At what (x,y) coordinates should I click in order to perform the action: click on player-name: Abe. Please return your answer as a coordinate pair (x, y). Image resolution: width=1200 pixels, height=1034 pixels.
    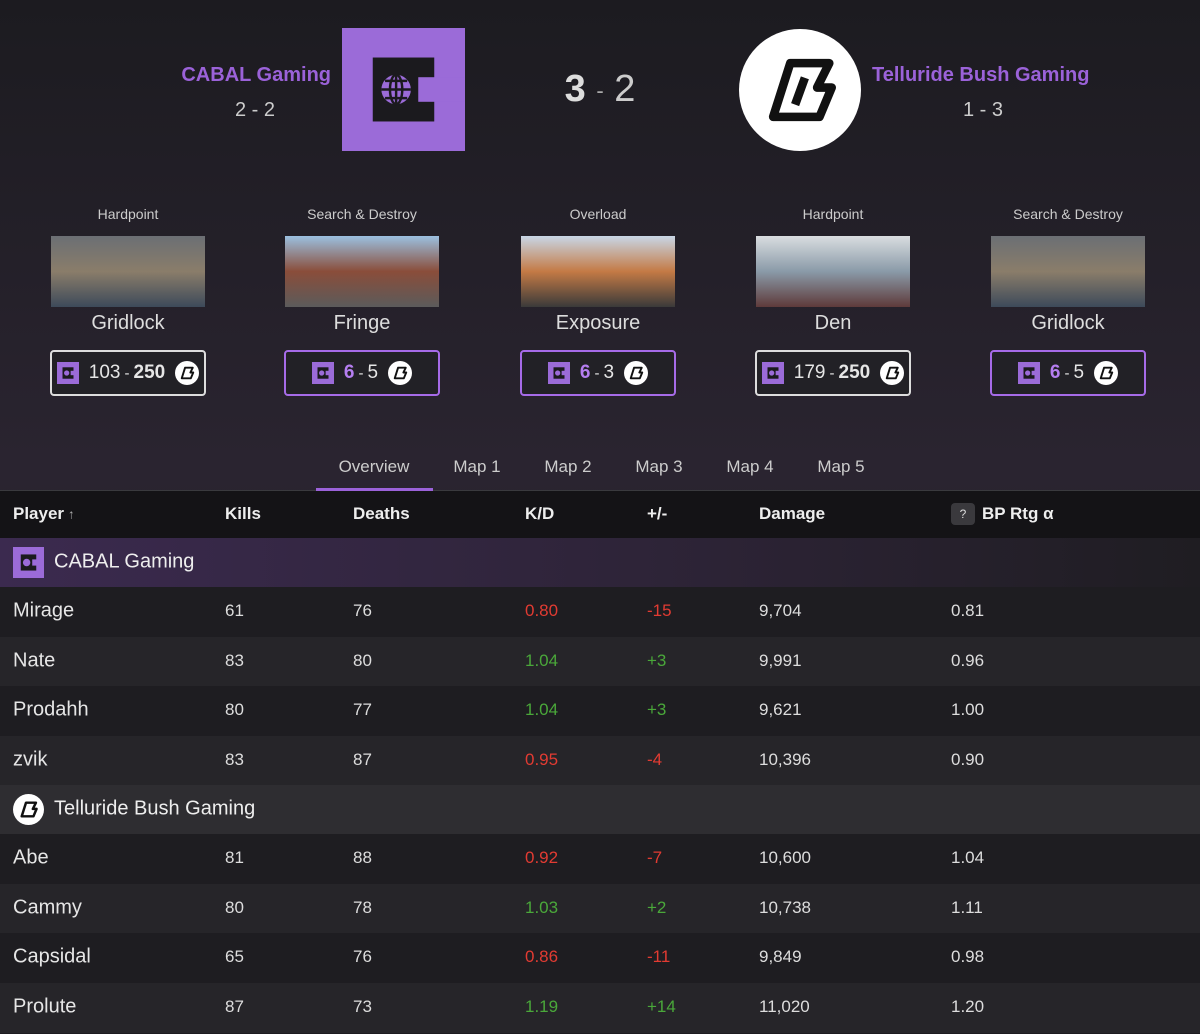
    Looking at the image, I should click on (31, 857).